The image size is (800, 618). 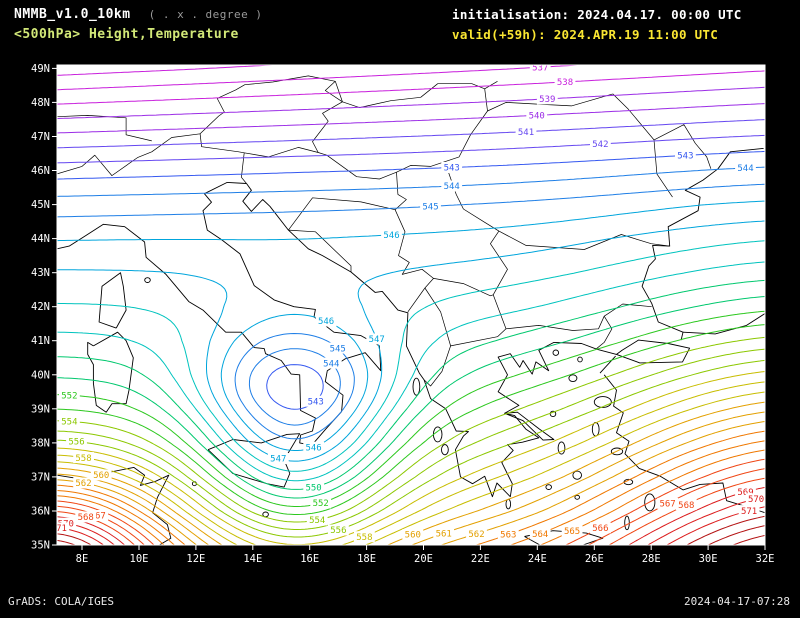 What do you see at coordinates (40, 137) in the screenshot?
I see `svg-text: 47N` at bounding box center [40, 137].